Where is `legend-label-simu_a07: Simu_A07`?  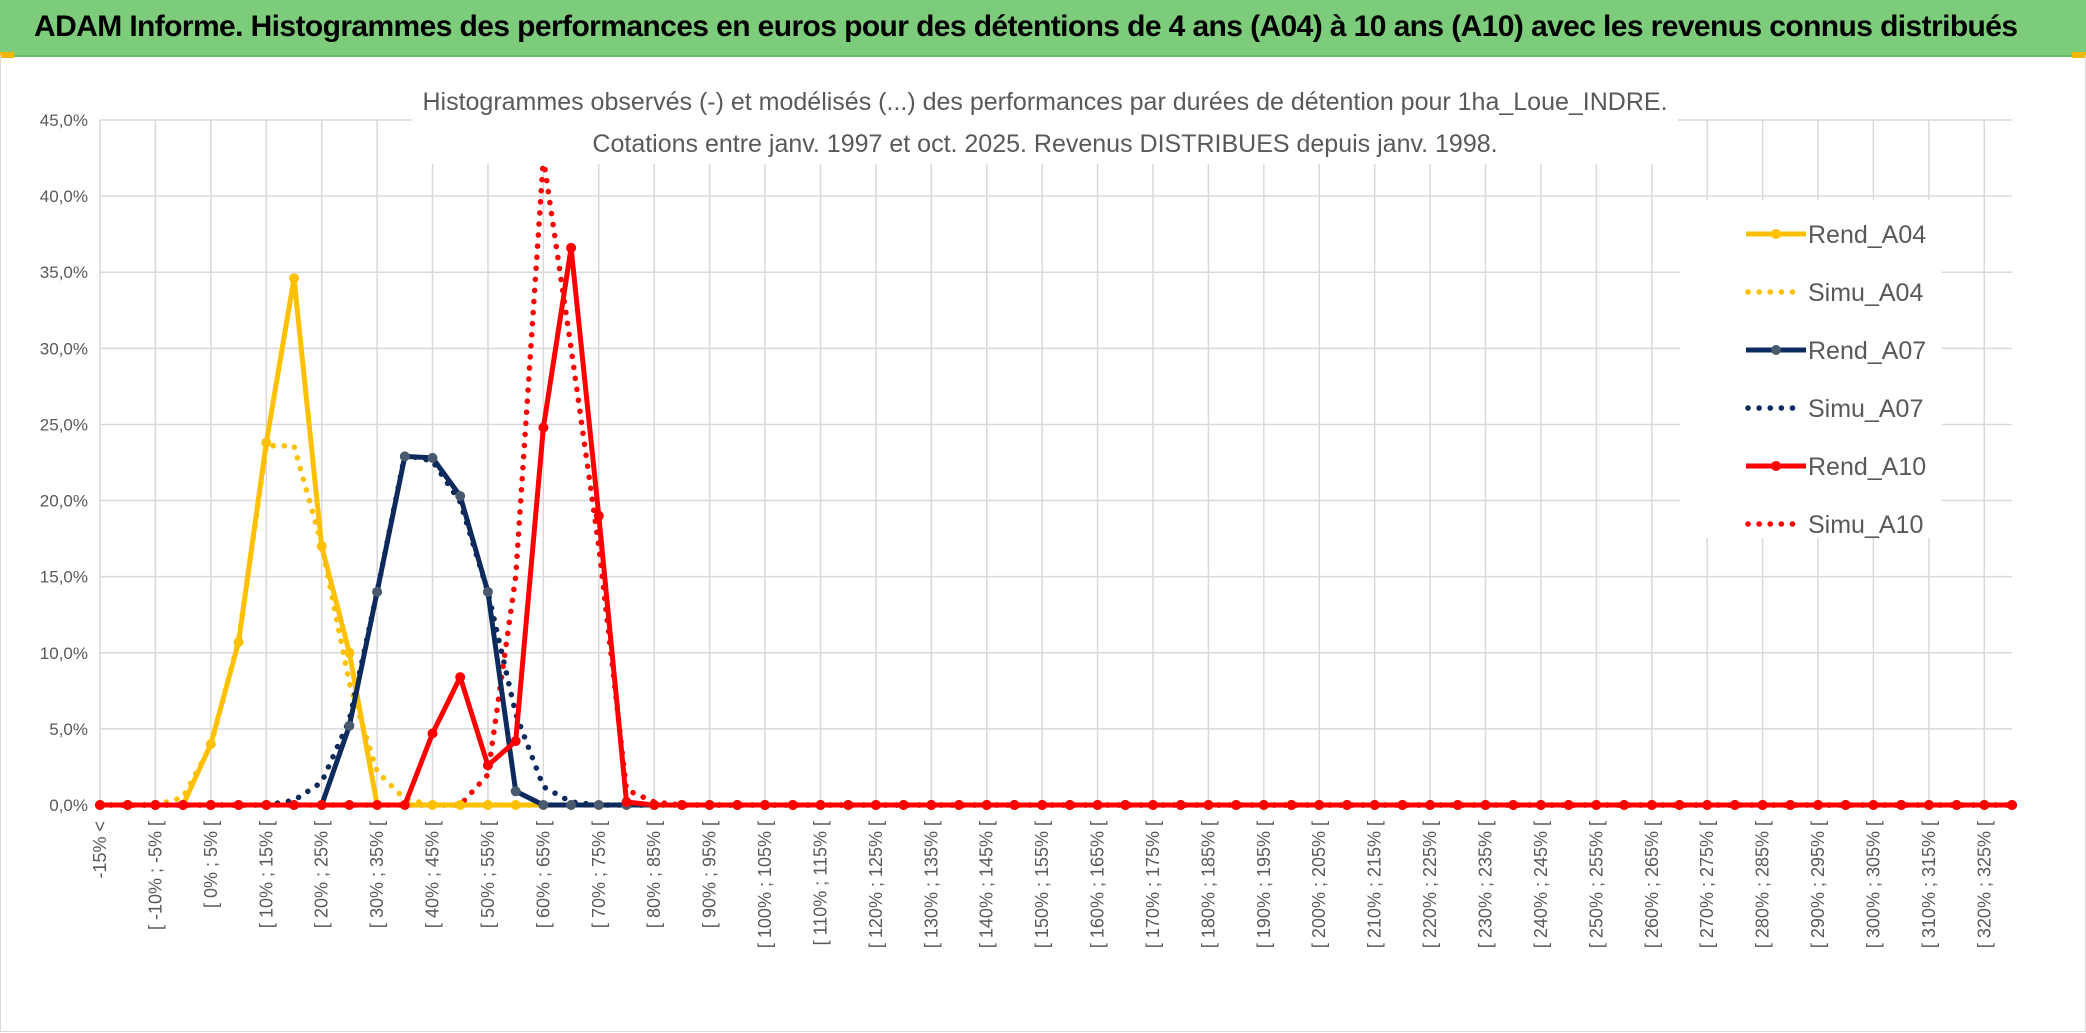 legend-label-simu_a07: Simu_A07 is located at coordinates (1865, 409).